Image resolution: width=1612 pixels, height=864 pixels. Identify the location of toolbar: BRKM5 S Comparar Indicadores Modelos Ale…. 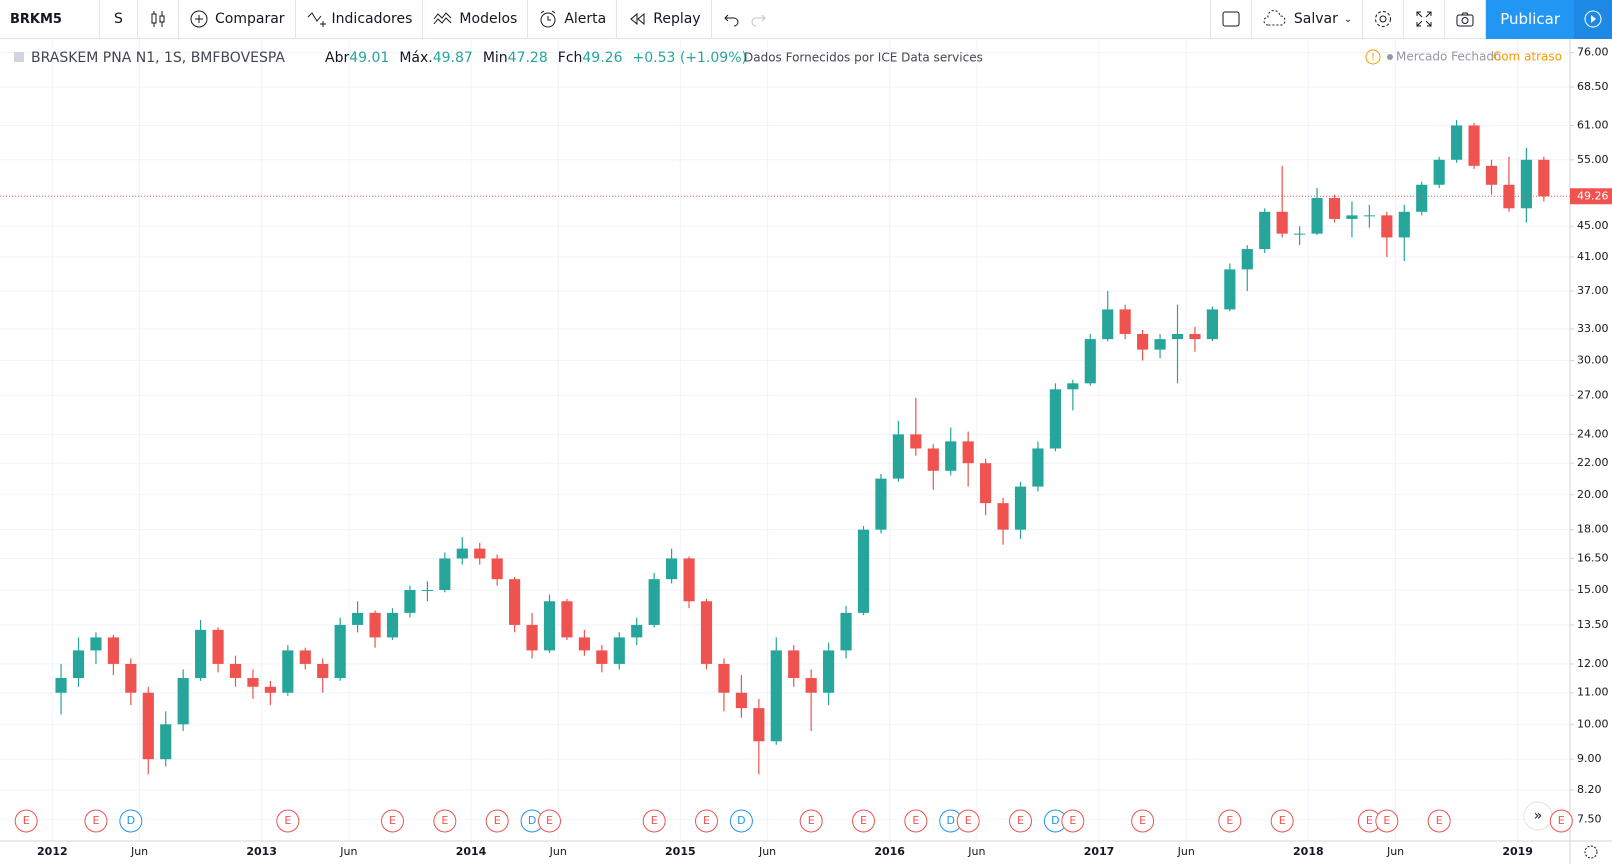
(806, 19).